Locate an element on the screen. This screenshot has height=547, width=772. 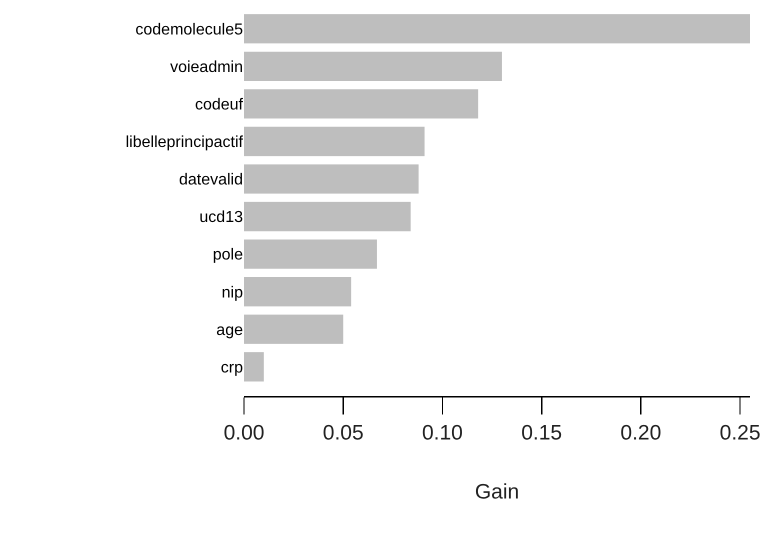
y-tick-label: datevalid is located at coordinates (210, 180).